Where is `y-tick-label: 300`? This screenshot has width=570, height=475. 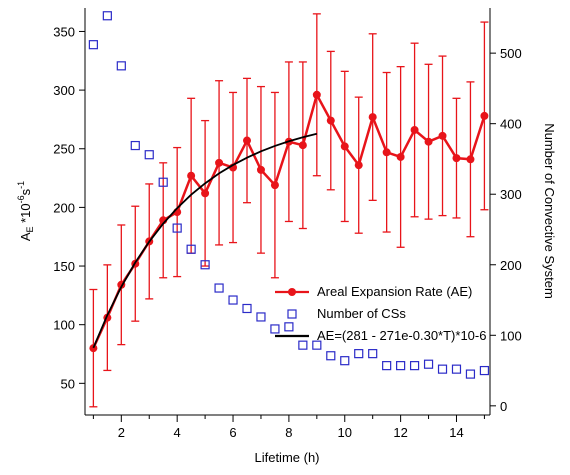 y-tick-label: 300 is located at coordinates (64, 90).